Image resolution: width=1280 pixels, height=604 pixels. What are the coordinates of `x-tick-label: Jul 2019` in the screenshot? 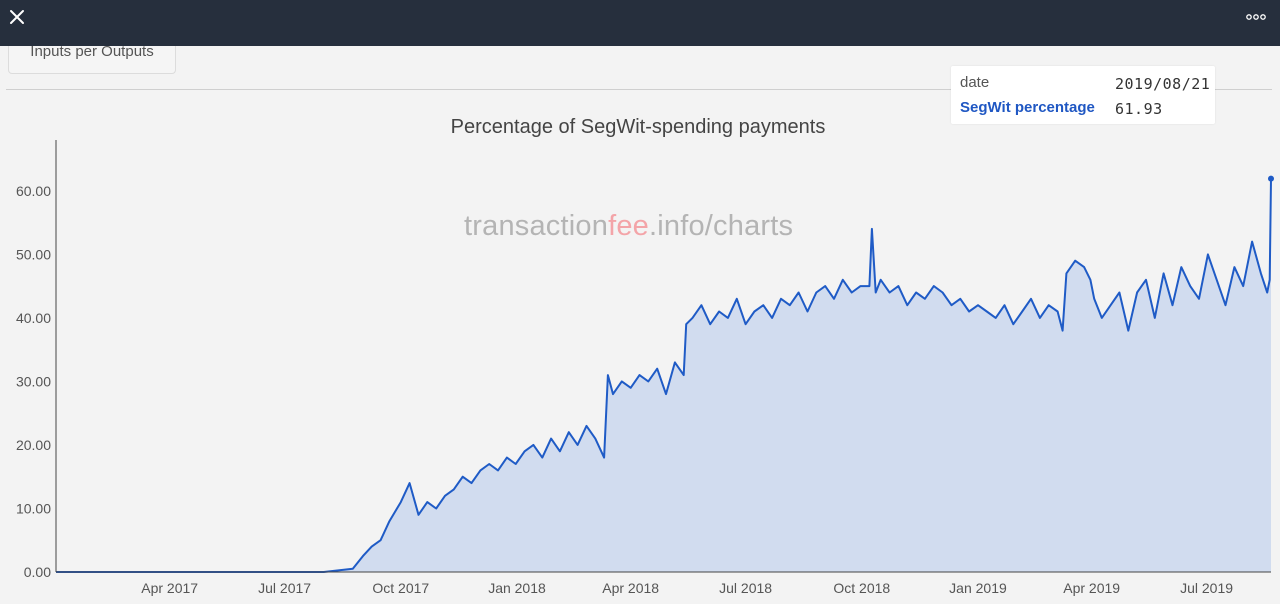 It's located at (1206, 588).